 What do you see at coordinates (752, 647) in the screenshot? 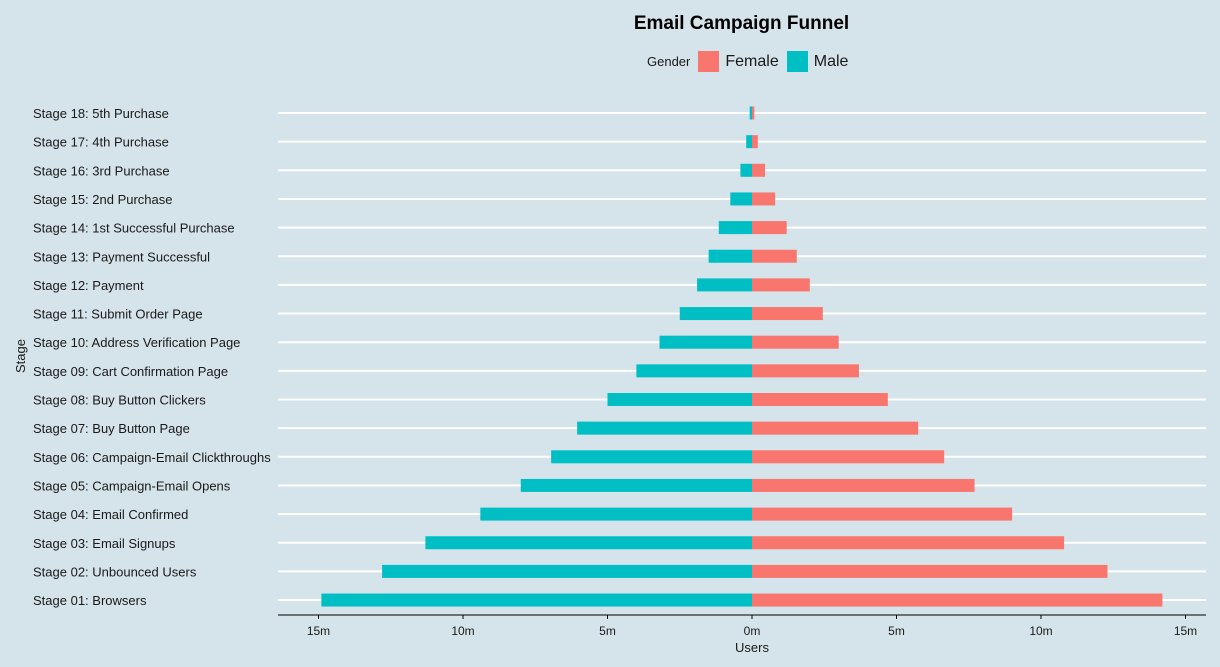
I see `x-axis-title: Users` at bounding box center [752, 647].